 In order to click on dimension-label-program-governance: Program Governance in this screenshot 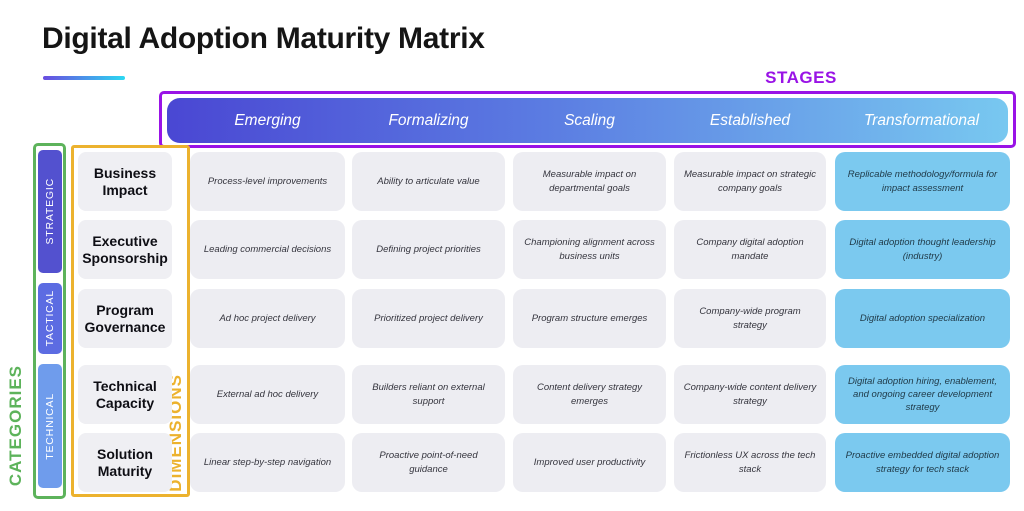, I will do `click(125, 318)`.